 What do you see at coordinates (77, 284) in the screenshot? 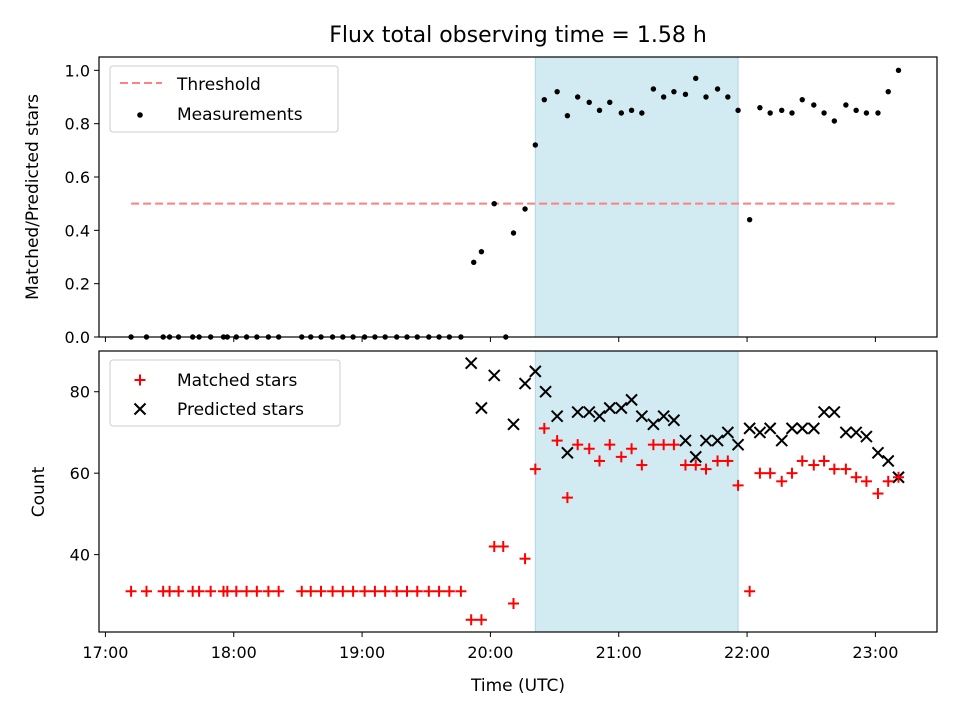
I see `y-tick-label: 0.2` at bounding box center [77, 284].